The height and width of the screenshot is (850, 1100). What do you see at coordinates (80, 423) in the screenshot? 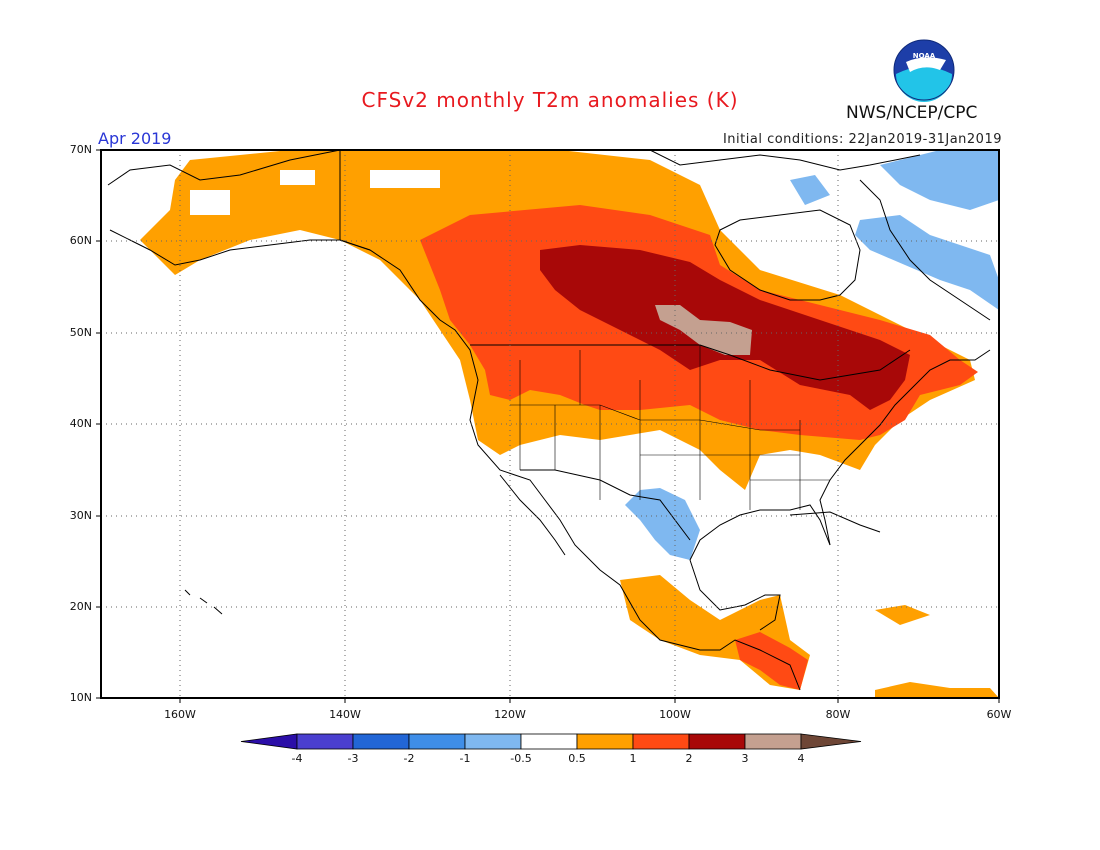
I see `lat-label-40n: 40N` at bounding box center [80, 423].